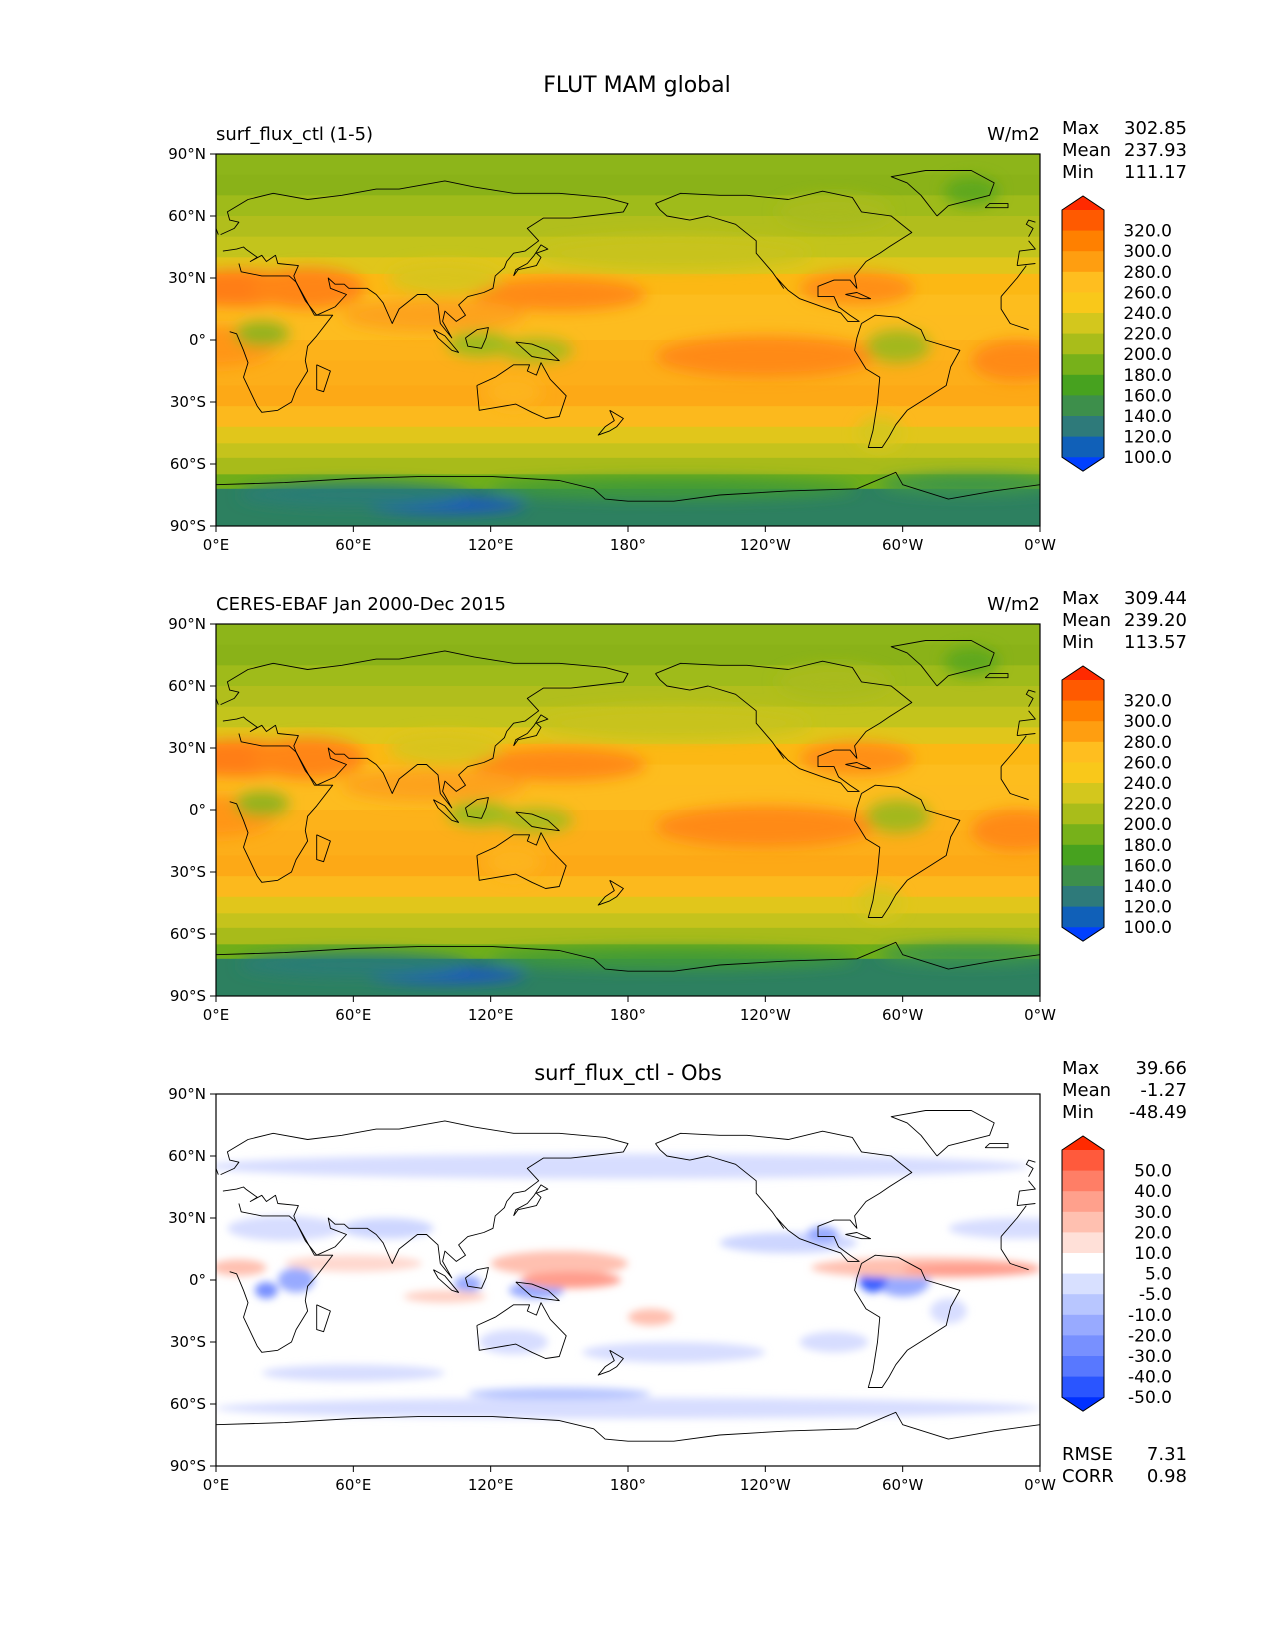 The height and width of the screenshot is (1650, 1275). Describe the element at coordinates (187, 1156) in the screenshot. I see `lat-tick-label: 60°N` at that location.